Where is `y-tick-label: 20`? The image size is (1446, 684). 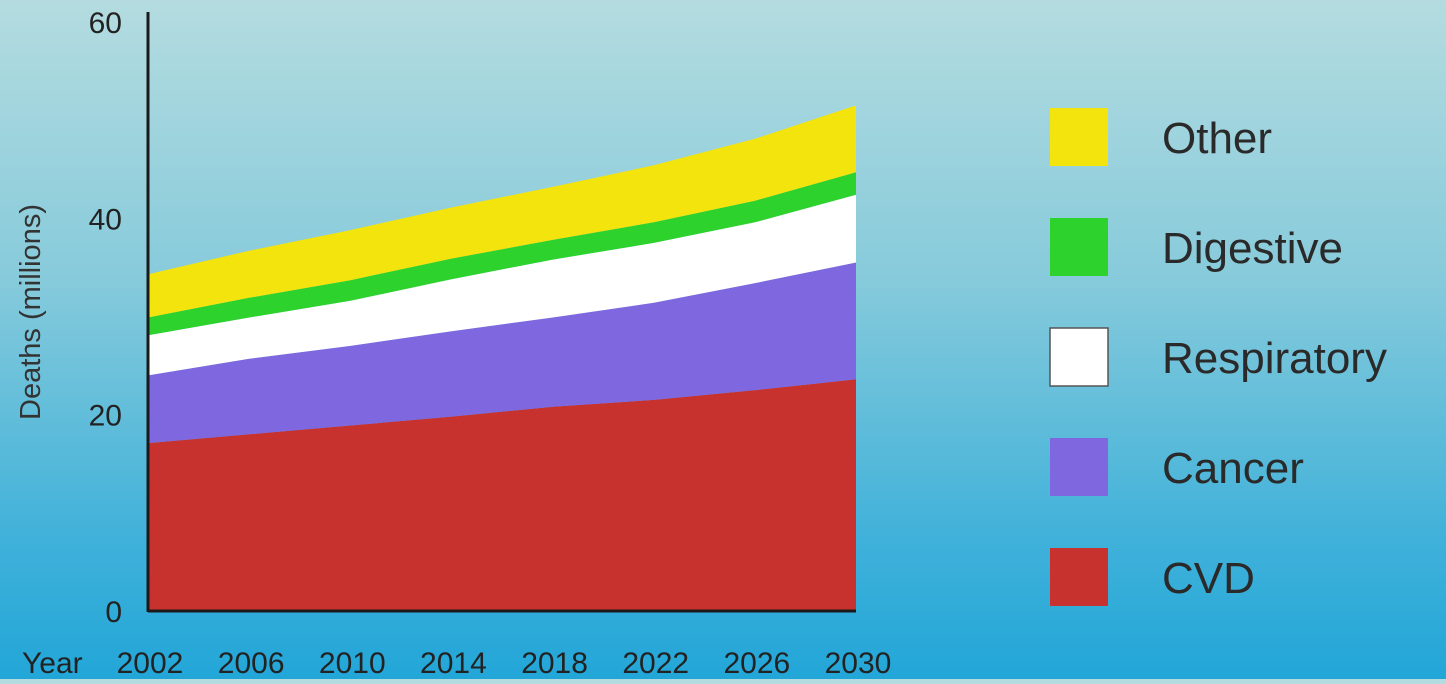
y-tick-label: 20 is located at coordinates (105, 416).